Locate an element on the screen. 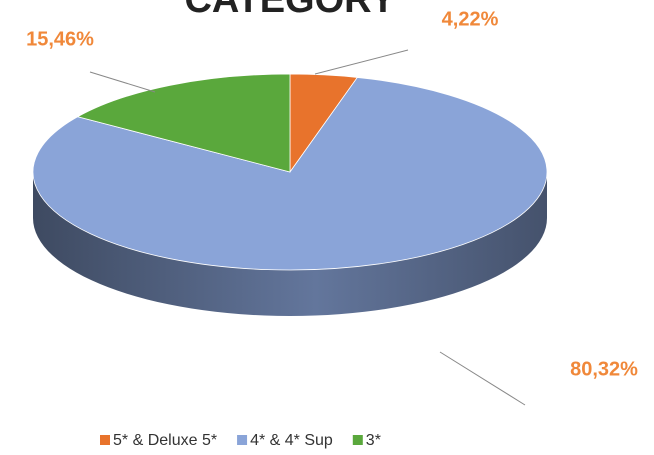 This screenshot has width=654, height=455. data-label: 15,46% is located at coordinates (60, 39).